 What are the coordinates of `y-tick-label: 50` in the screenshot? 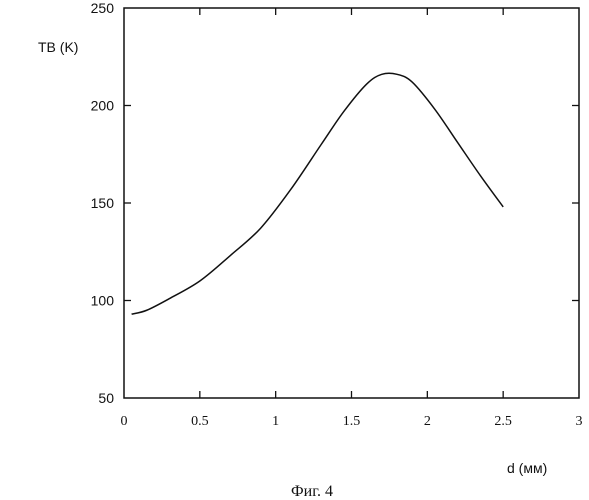 It's located at (106, 398).